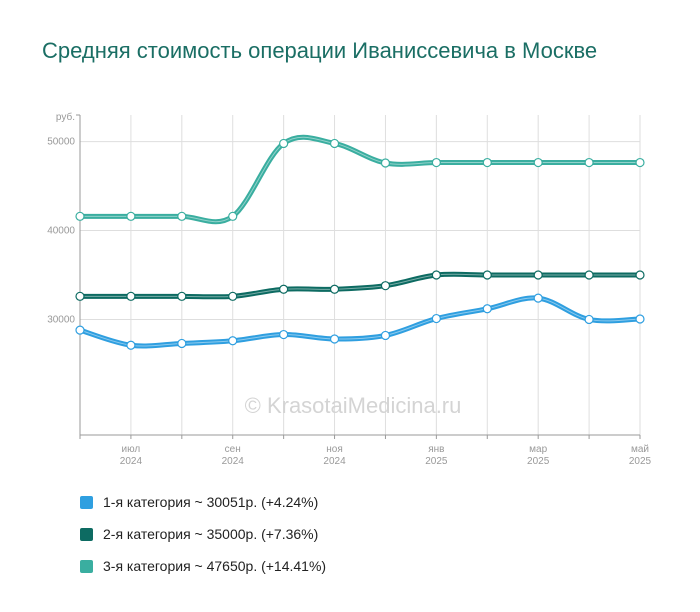  I want to click on legend-label-2: 2-я категория ~ 35000р. (+7.36%), so click(211, 534).